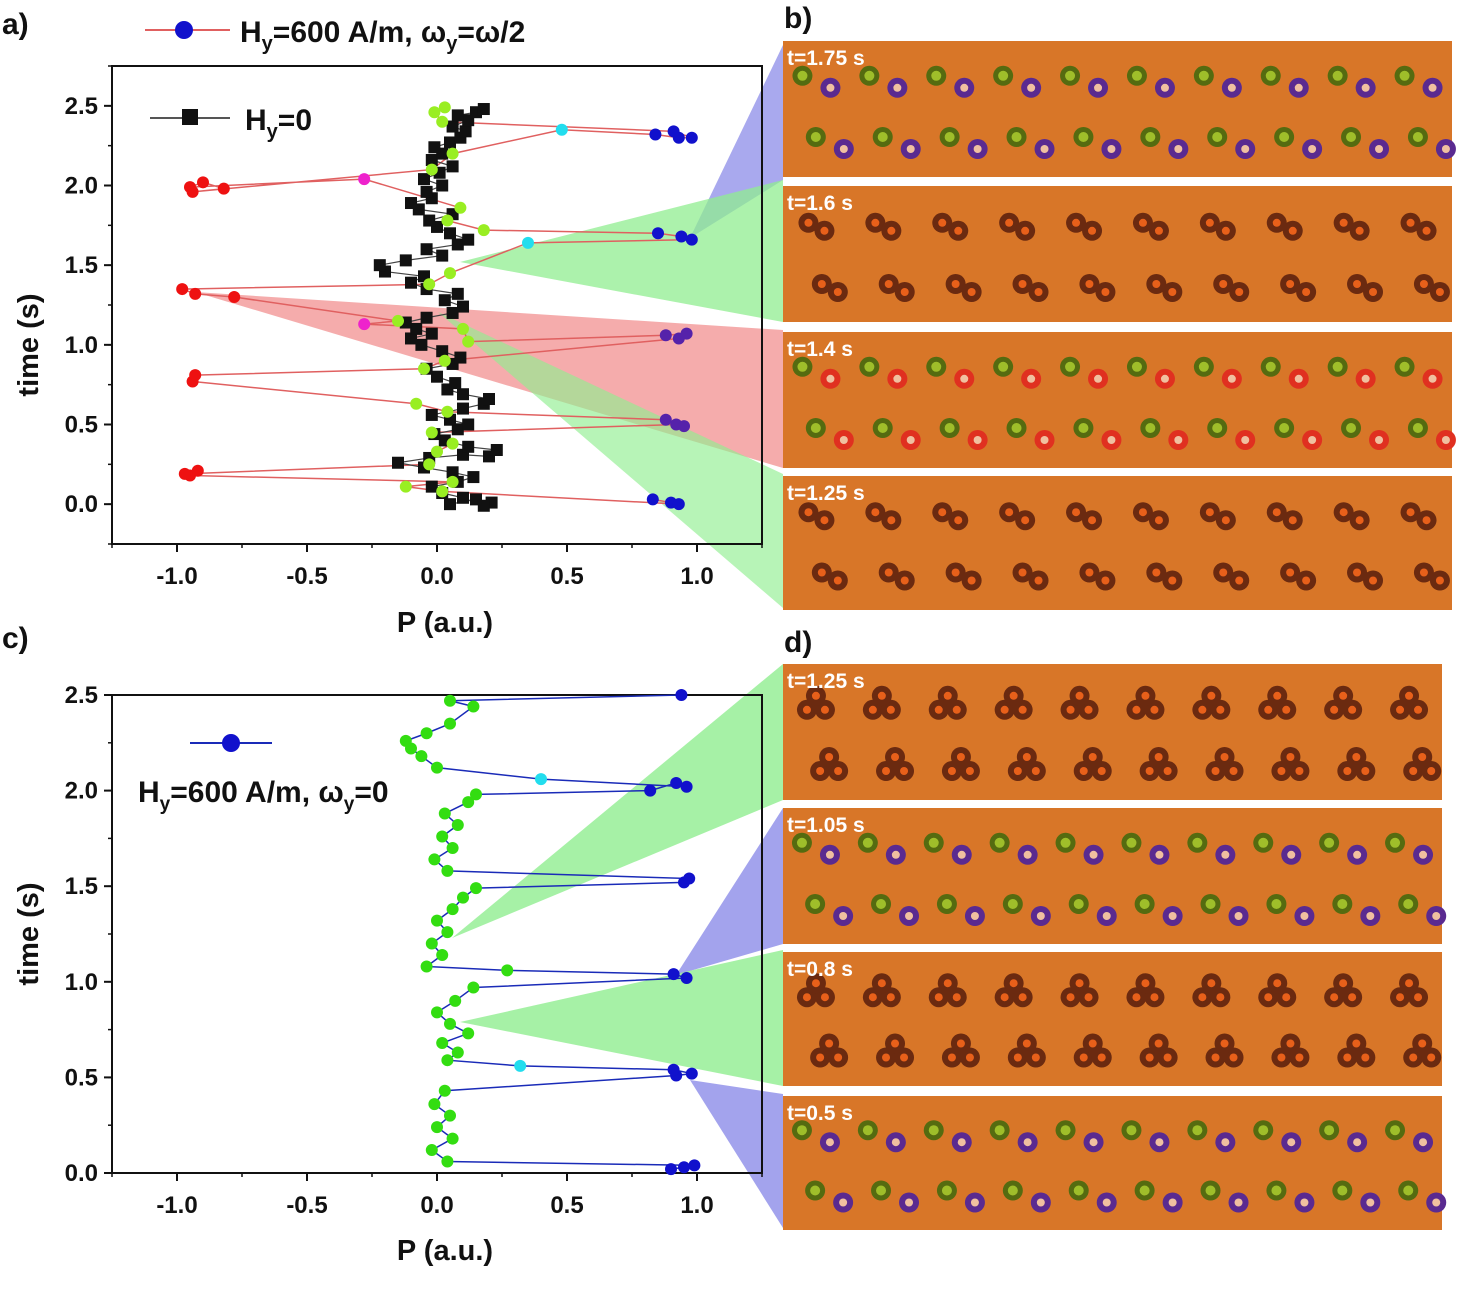 The width and height of the screenshot is (1458, 1300). What do you see at coordinates (15, 638) in the screenshot?
I see `panel-label-c: c)` at bounding box center [15, 638].